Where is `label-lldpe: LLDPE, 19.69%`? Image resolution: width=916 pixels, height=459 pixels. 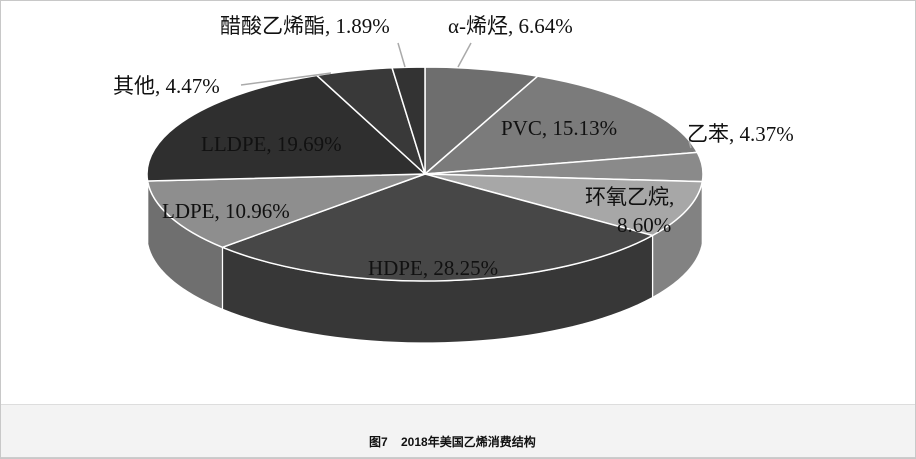 label-lldpe: LLDPE, 19.69% is located at coordinates (271, 144).